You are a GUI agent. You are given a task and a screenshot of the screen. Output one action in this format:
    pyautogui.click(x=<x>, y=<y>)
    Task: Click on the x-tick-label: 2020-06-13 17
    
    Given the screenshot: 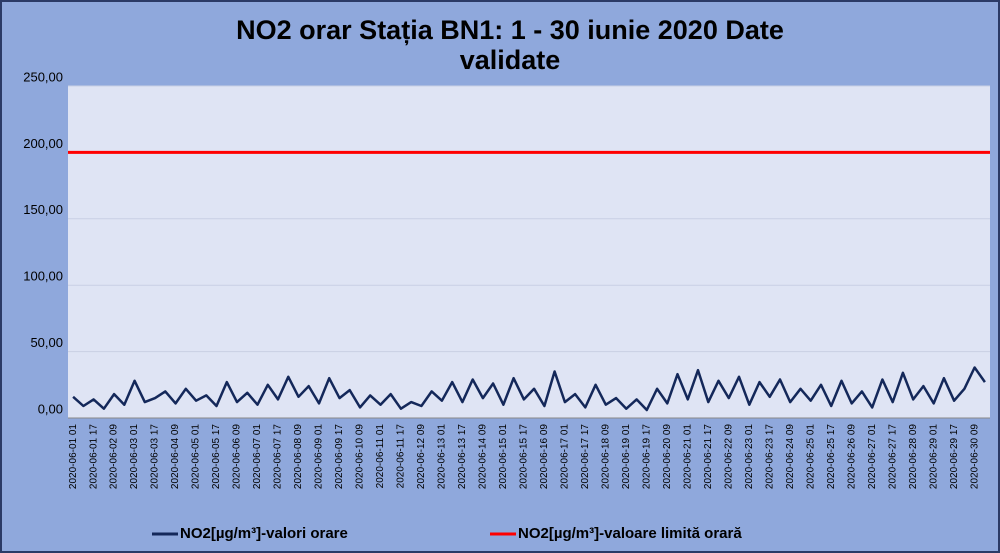 What is the action you would take?
    pyautogui.click(x=462, y=456)
    